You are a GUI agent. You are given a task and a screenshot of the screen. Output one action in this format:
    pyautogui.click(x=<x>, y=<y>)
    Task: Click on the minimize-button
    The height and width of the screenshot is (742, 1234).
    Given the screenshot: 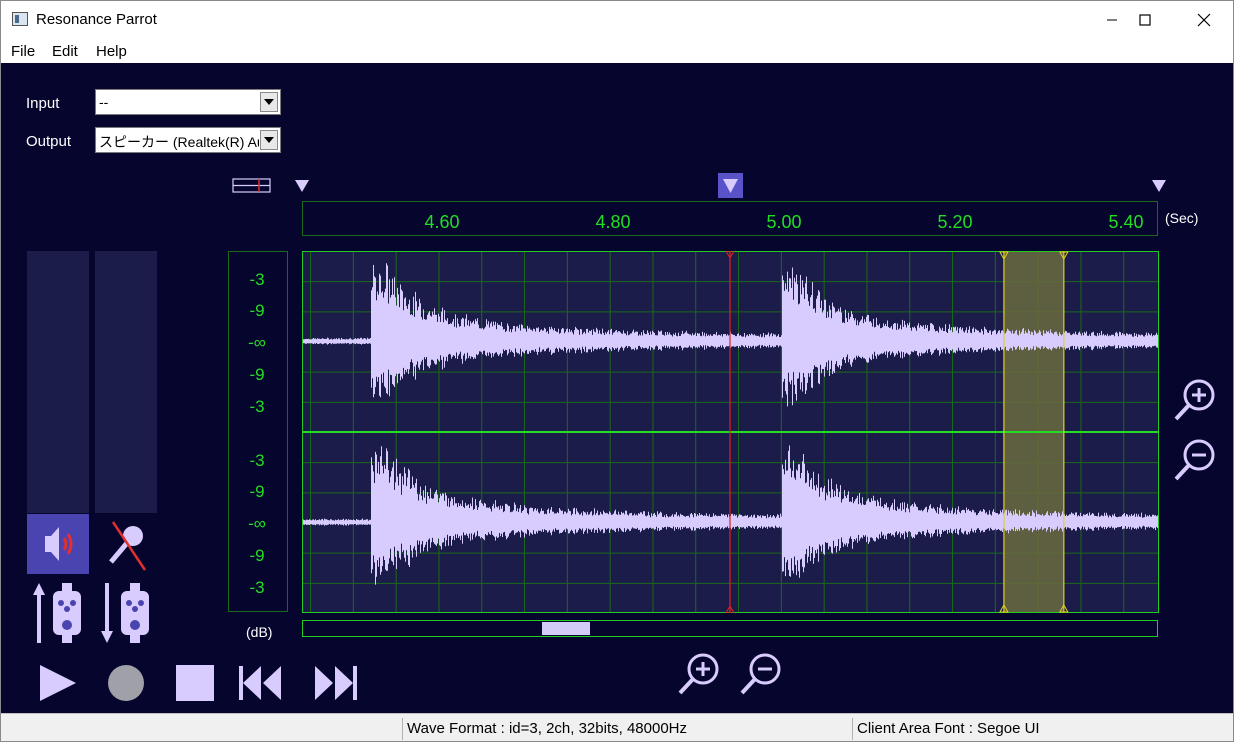 What is the action you would take?
    pyautogui.click(x=1112, y=19)
    